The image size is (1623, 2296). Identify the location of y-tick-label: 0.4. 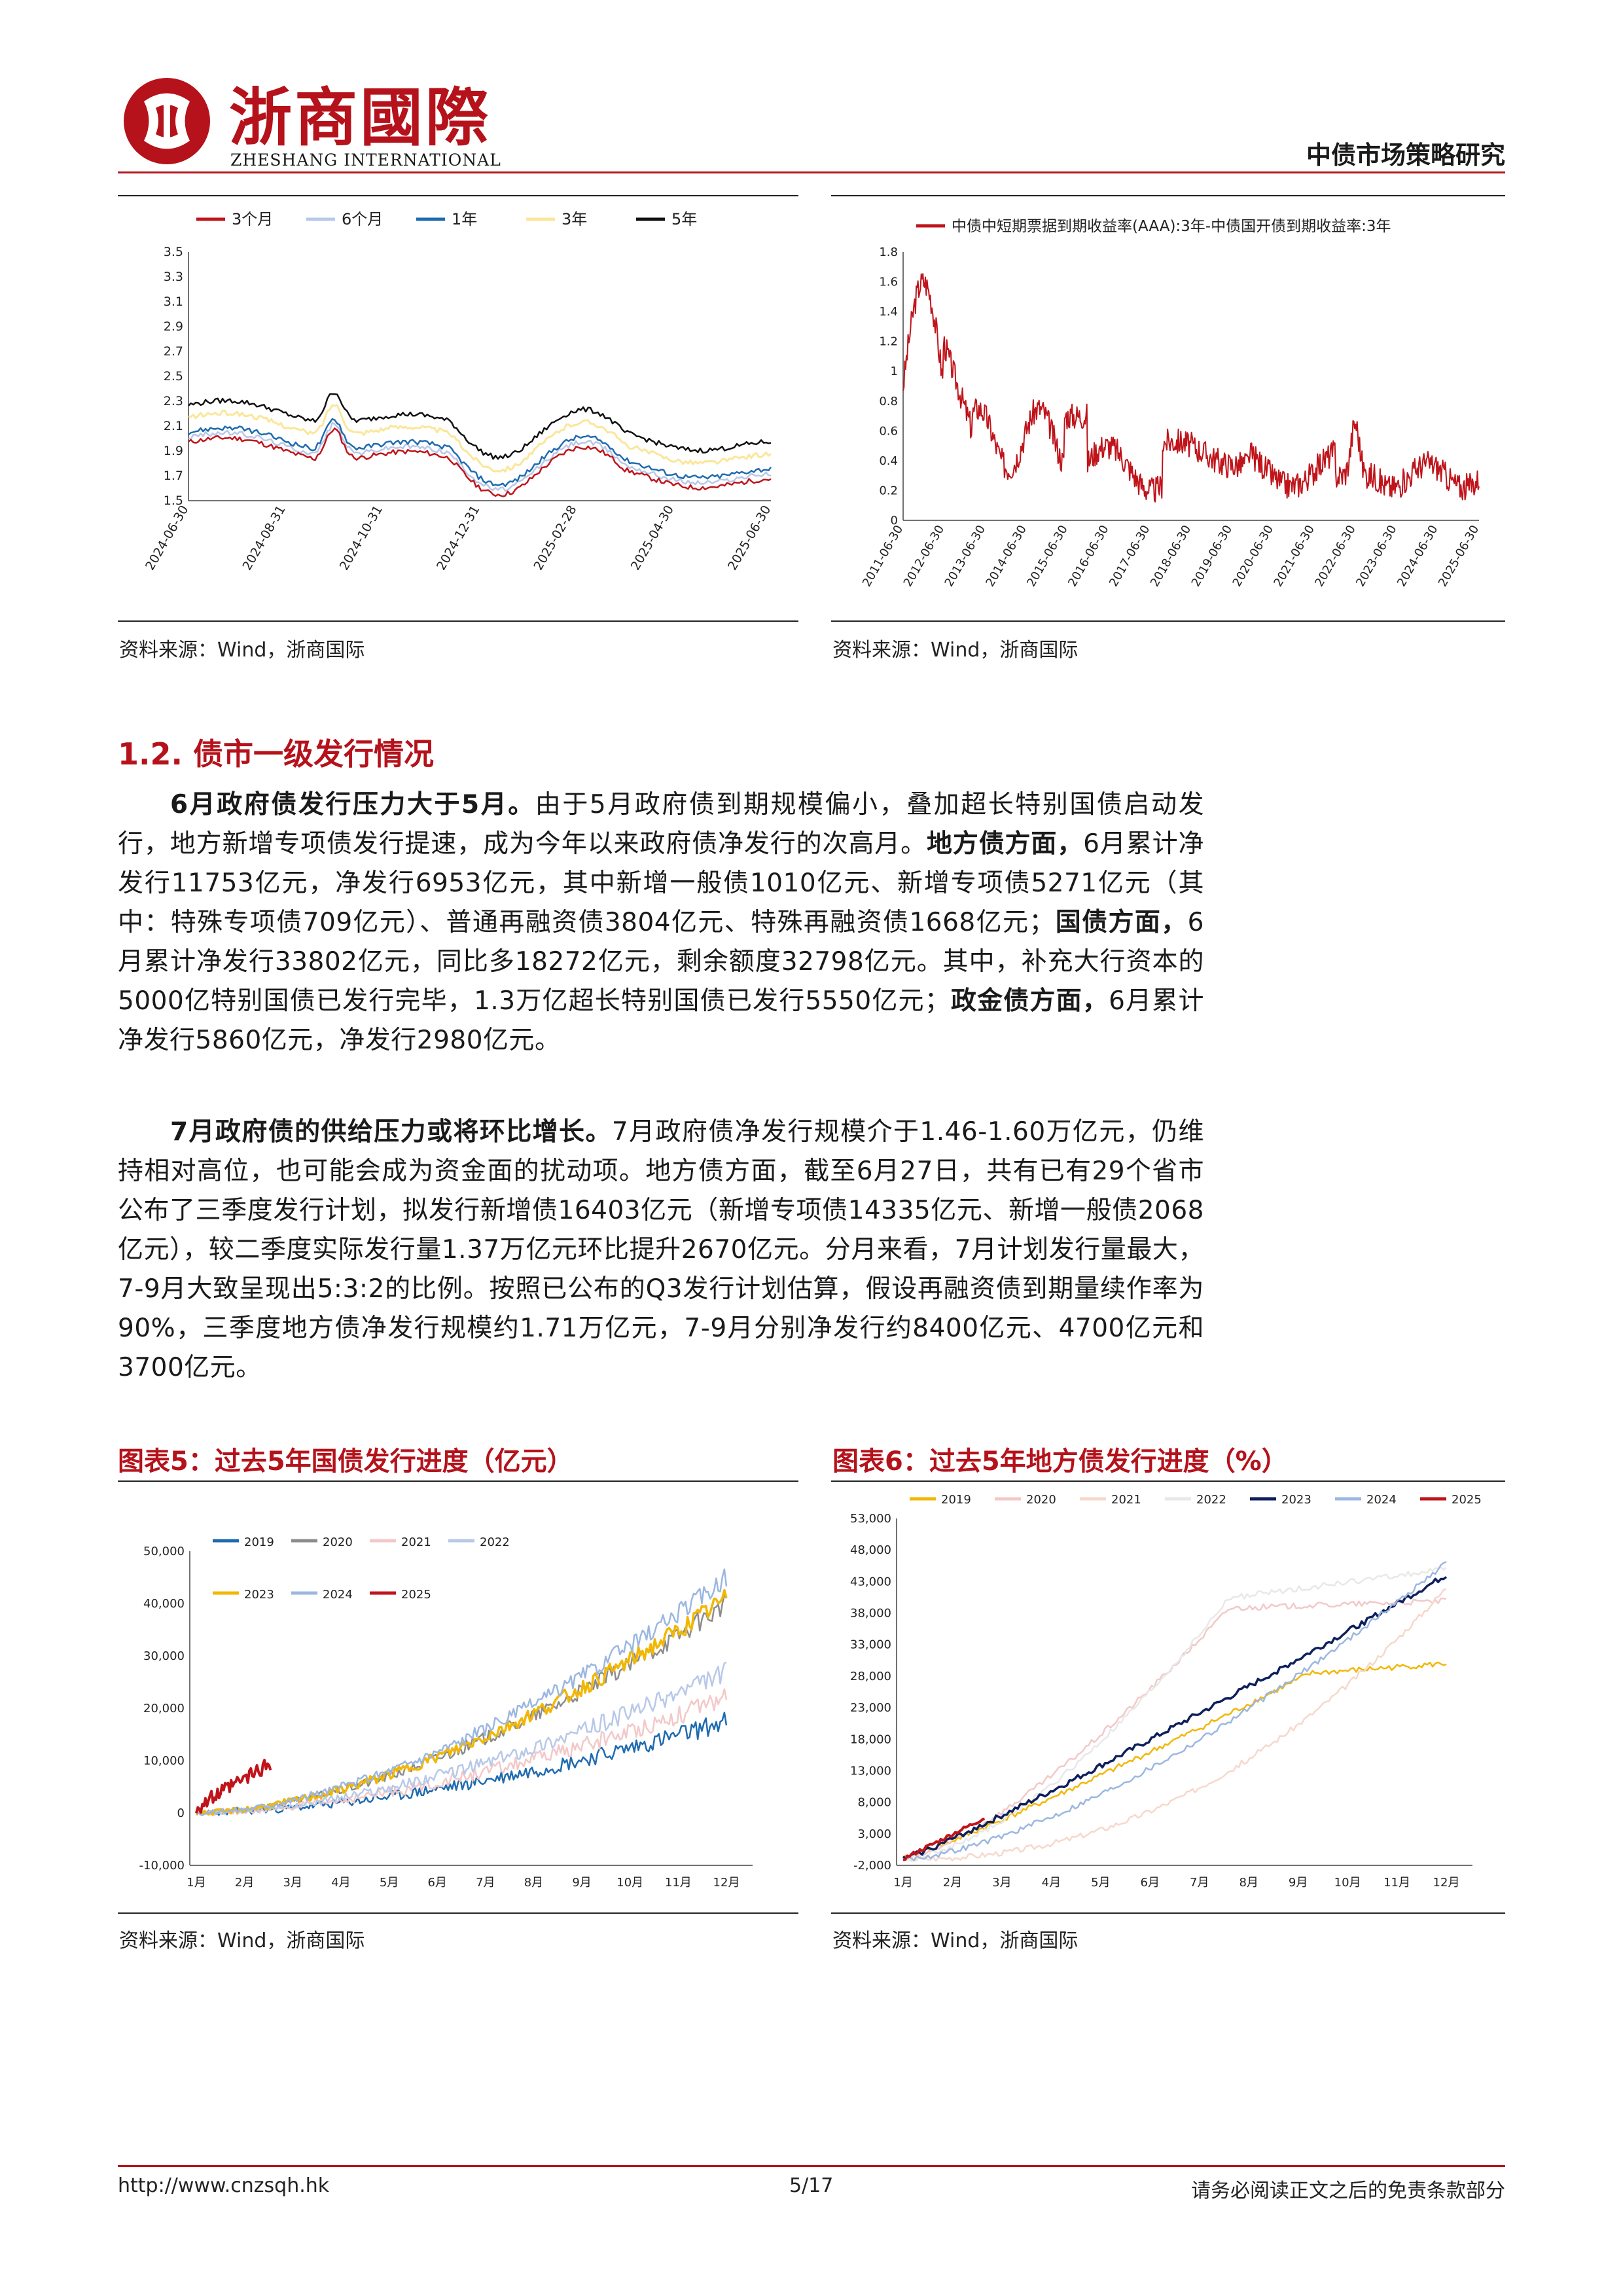
(888, 461).